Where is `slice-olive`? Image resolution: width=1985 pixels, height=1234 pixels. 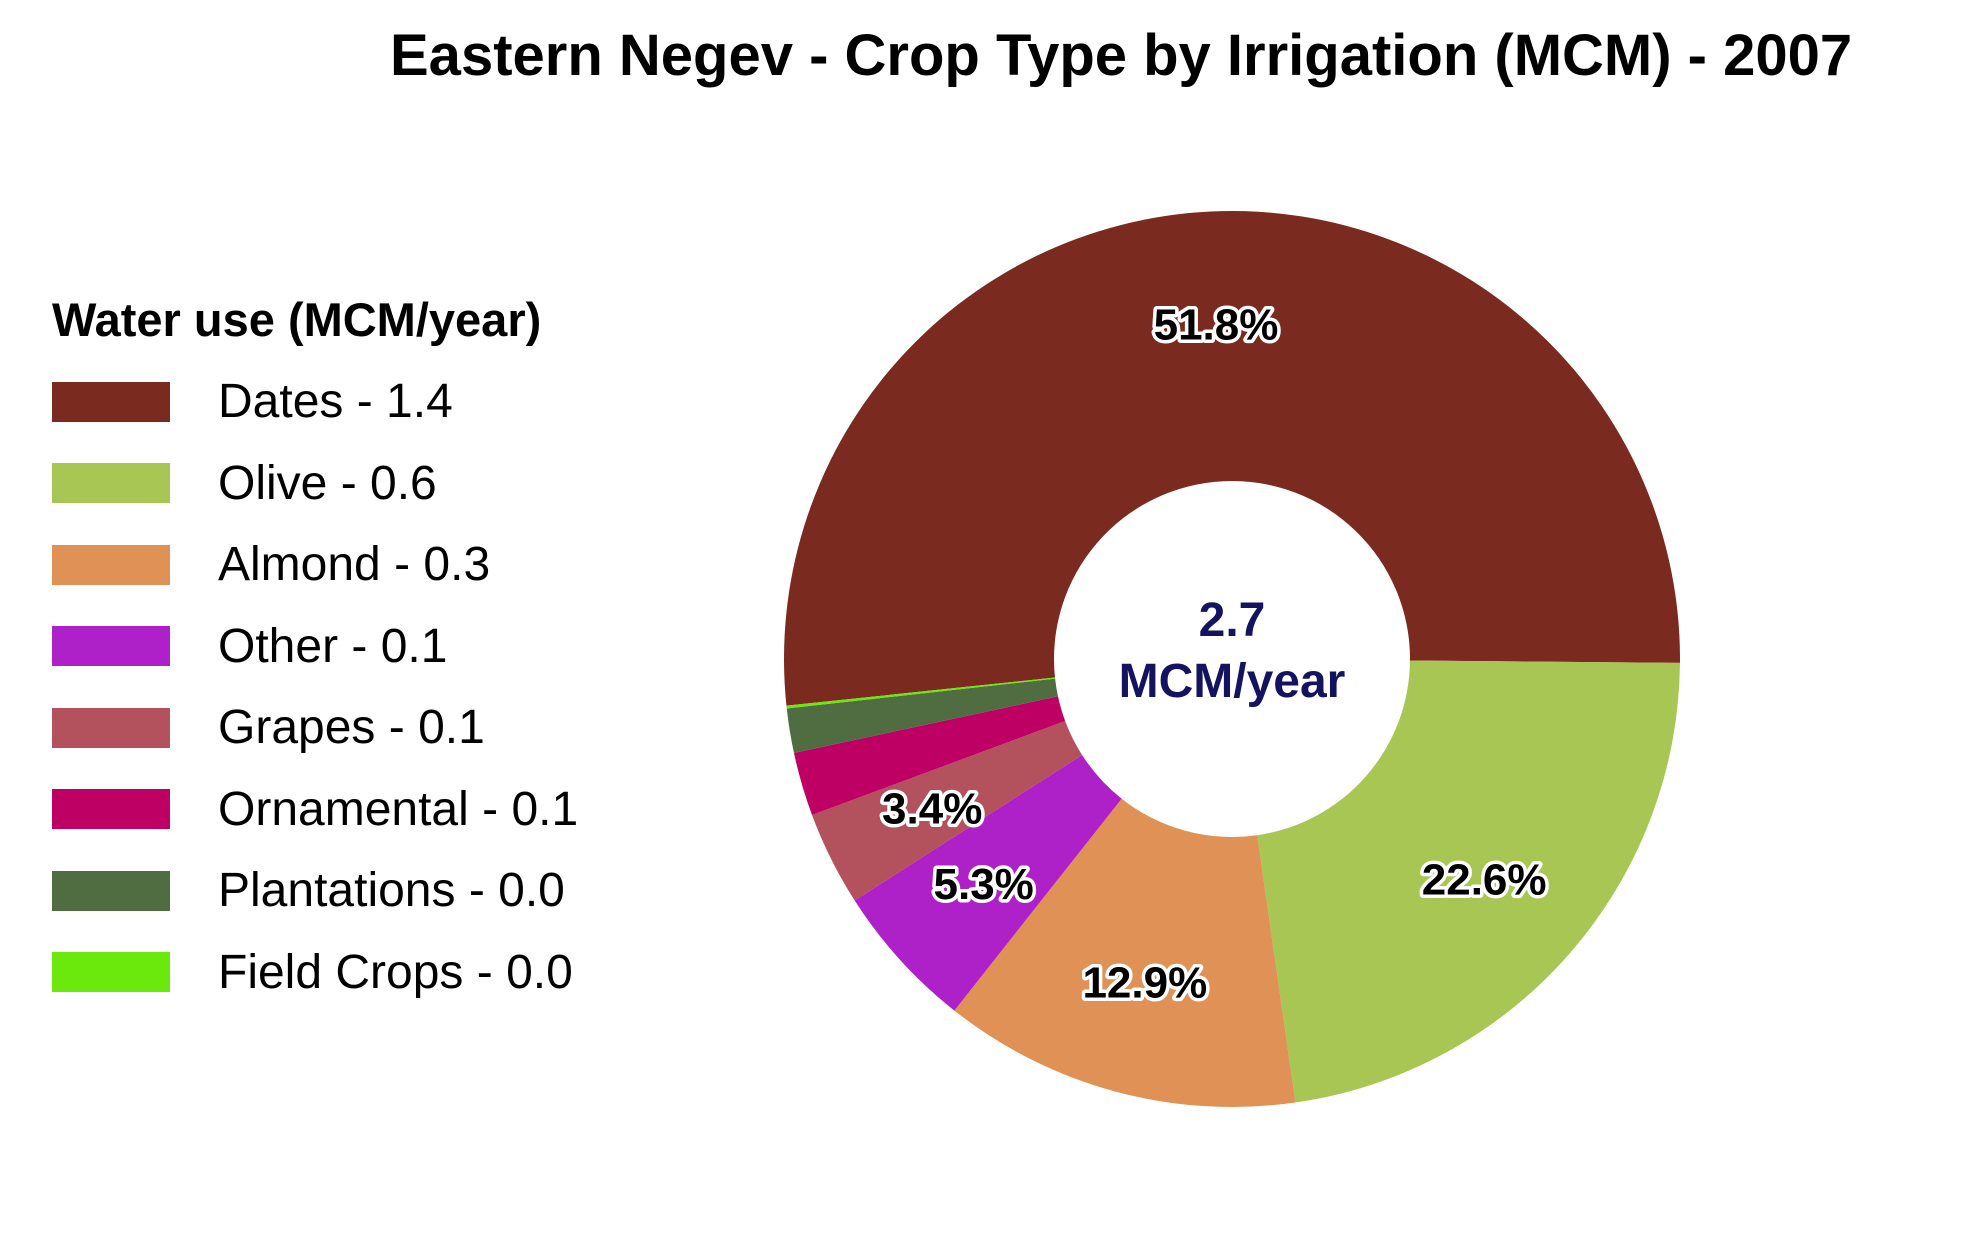
slice-olive is located at coordinates (1468, 881).